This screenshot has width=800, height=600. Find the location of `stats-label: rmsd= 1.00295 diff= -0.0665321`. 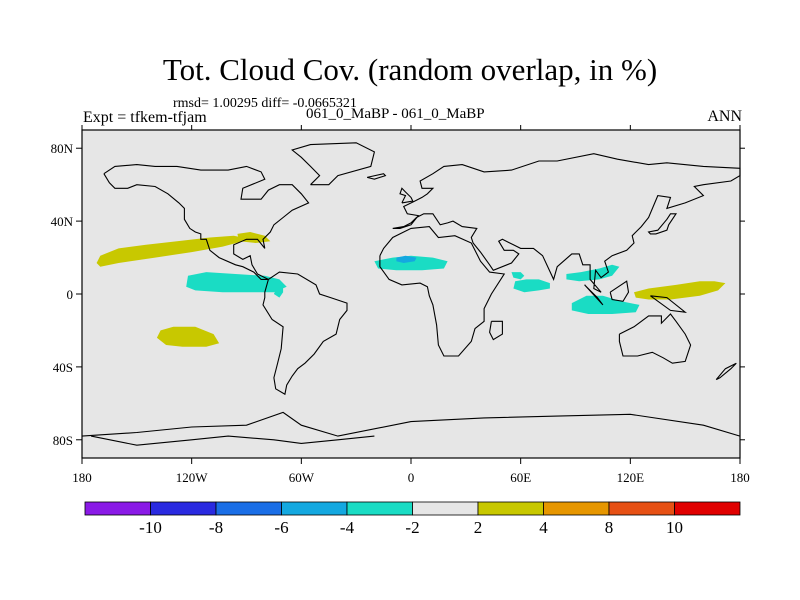

stats-label: rmsd= 1.00295 diff= -0.0665321 is located at coordinates (265, 103).